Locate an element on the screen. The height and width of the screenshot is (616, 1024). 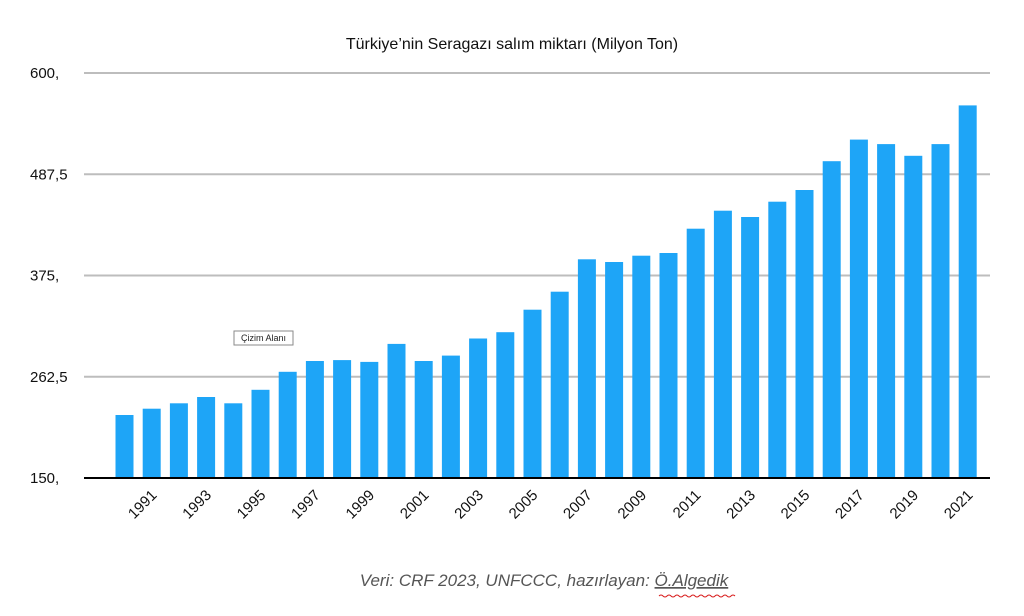
x-tick-label: 1997 is located at coordinates (306, 505).